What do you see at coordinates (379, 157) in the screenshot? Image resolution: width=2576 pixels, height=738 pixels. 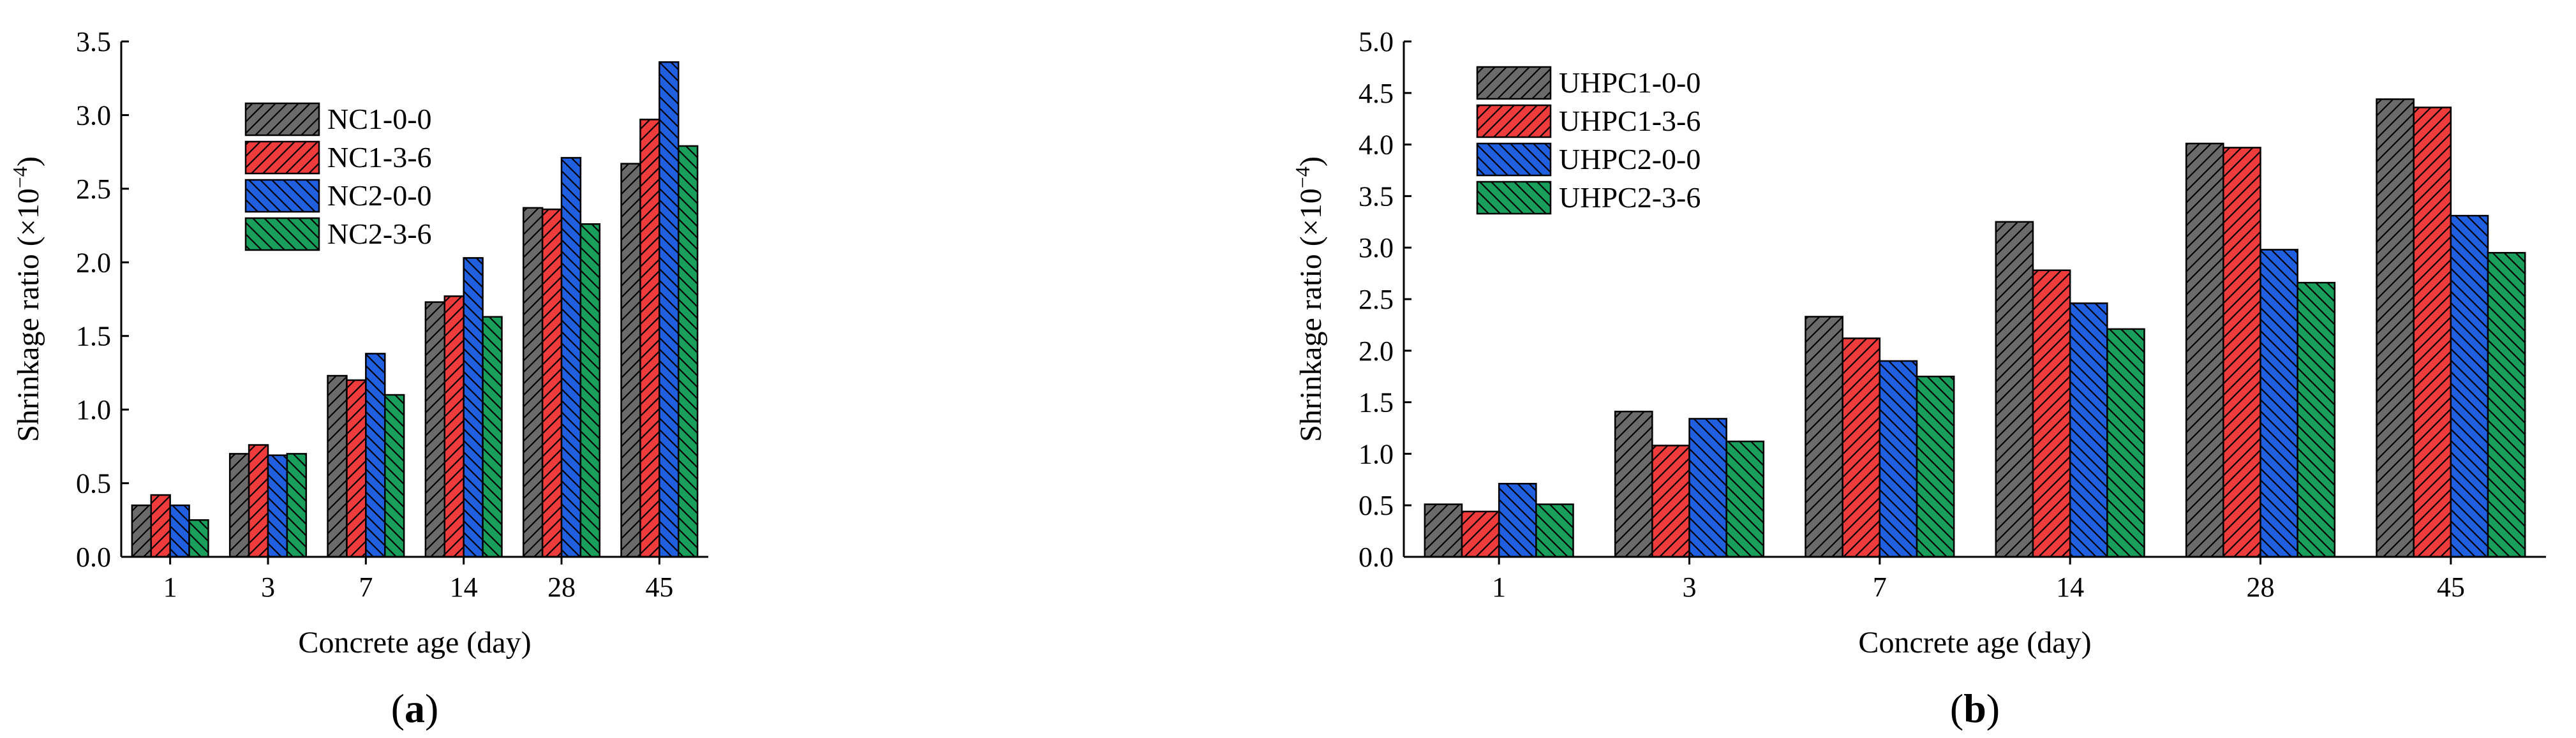 I see `legend-label-nc1-3-6: NC1-3-6` at bounding box center [379, 157].